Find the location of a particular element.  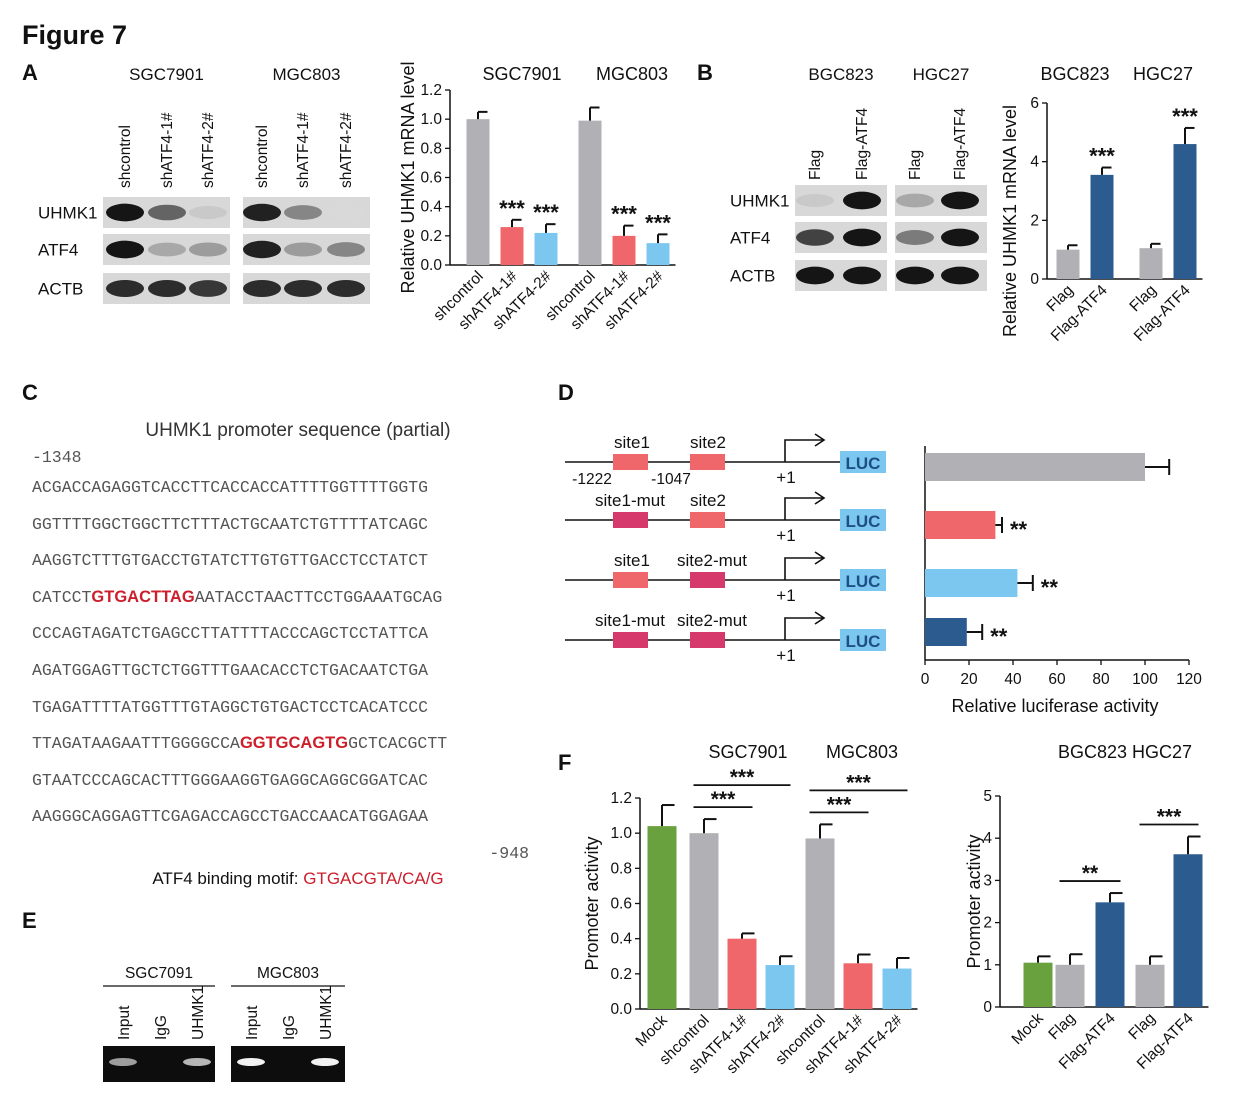

y-tick-label: 0.4 is located at coordinates (621, 939).